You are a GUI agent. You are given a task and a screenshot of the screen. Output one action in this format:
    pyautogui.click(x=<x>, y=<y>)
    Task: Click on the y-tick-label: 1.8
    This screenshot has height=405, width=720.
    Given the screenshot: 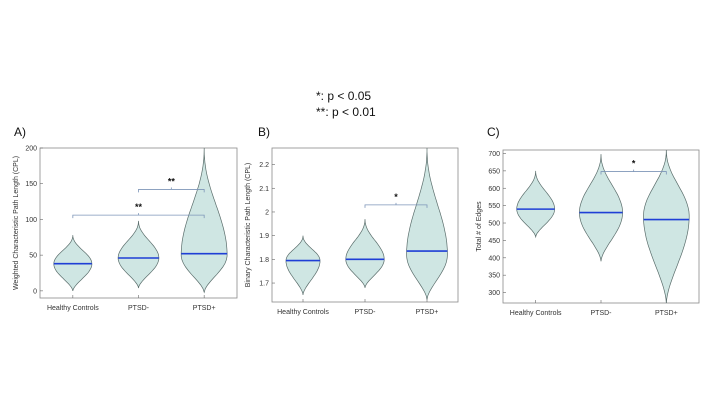 What is the action you would take?
    pyautogui.click(x=264, y=260)
    